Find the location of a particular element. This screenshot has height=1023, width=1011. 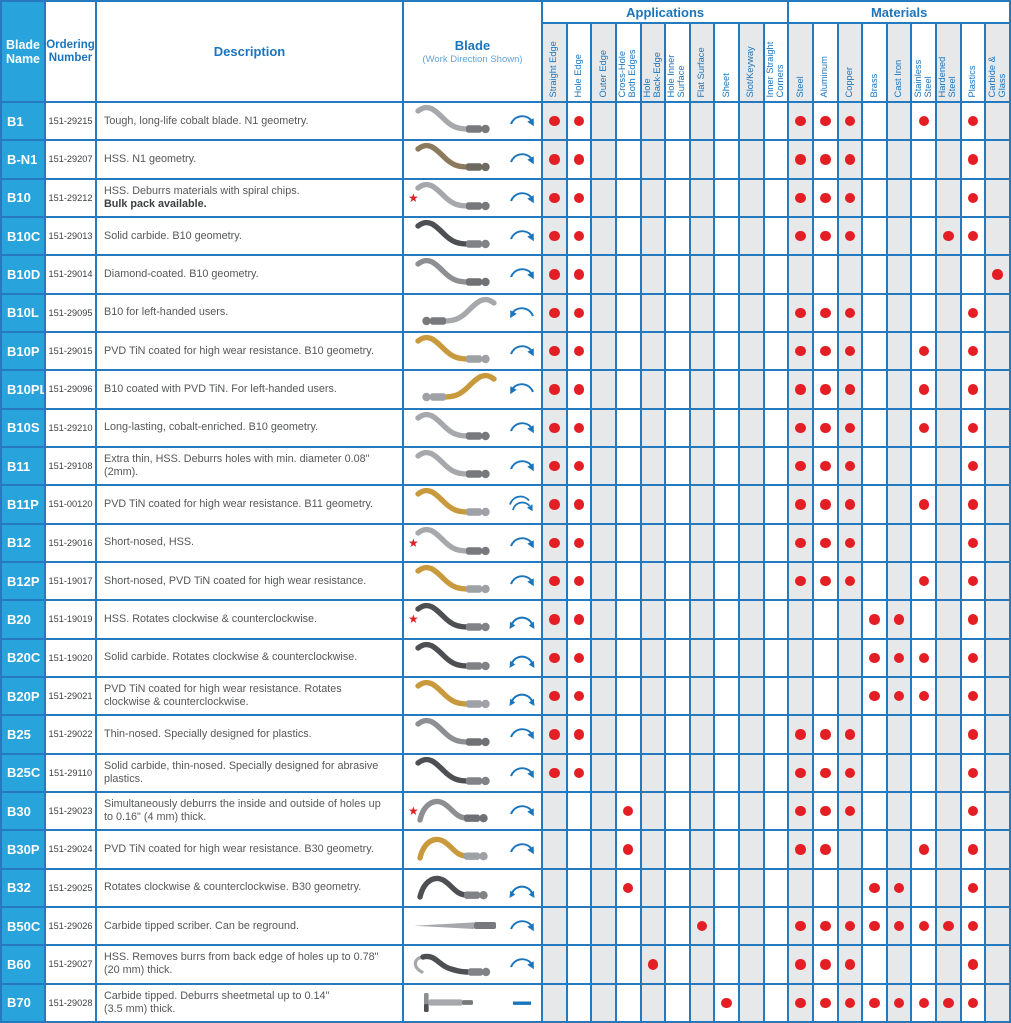

app-column-header: Cross-Hole Both Edges is located at coordinates (628, 62).